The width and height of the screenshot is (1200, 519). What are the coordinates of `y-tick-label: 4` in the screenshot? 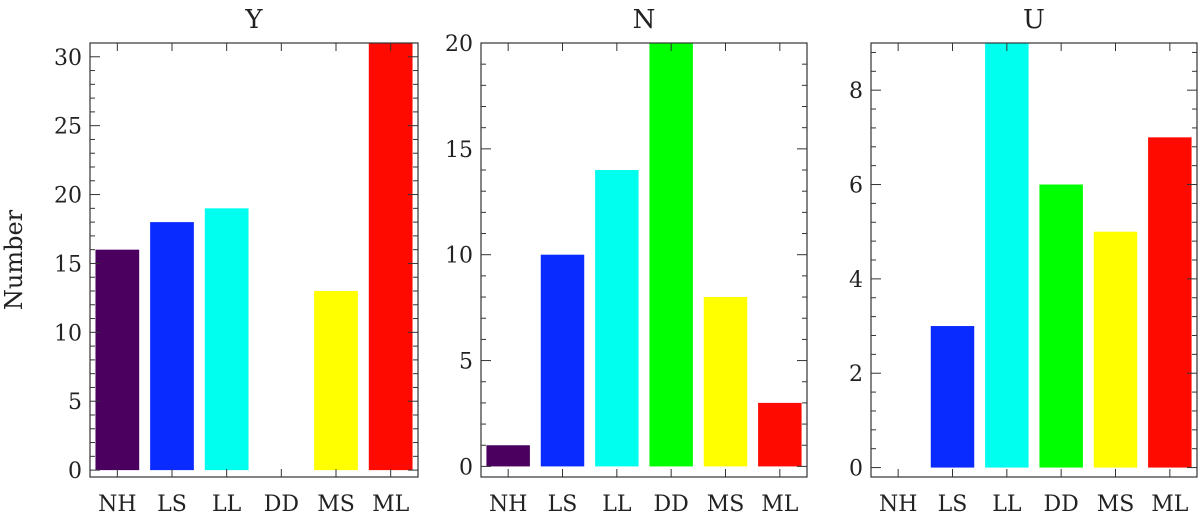 It's located at (856, 280).